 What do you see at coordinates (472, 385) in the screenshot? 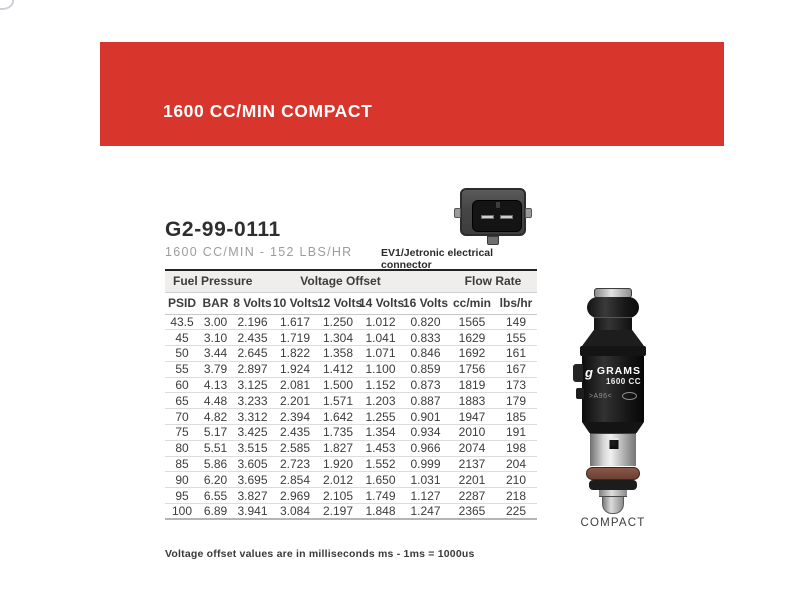
I see `table-cell: 1819` at bounding box center [472, 385].